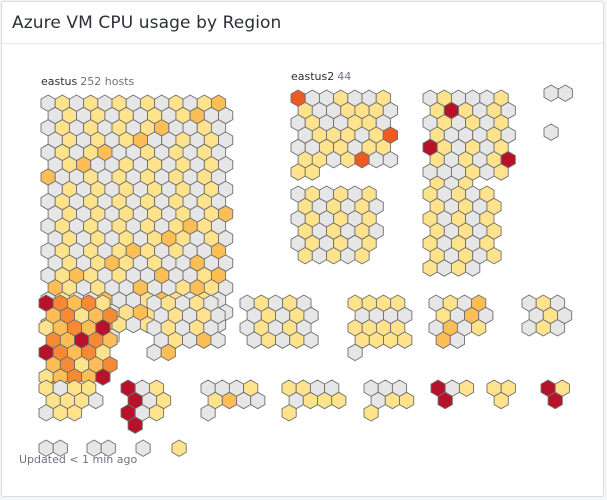  What do you see at coordinates (107, 81) in the screenshot?
I see `group-host-count: 252 hosts` at bounding box center [107, 81].